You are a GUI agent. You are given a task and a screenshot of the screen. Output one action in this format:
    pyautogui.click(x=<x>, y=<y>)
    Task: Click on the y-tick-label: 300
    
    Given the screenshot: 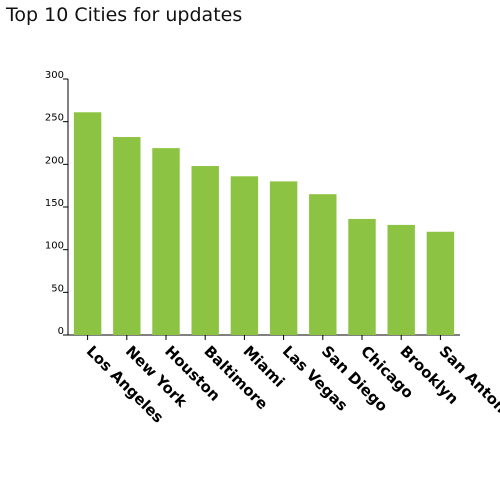 What is the action you would take?
    pyautogui.click(x=54, y=75)
    